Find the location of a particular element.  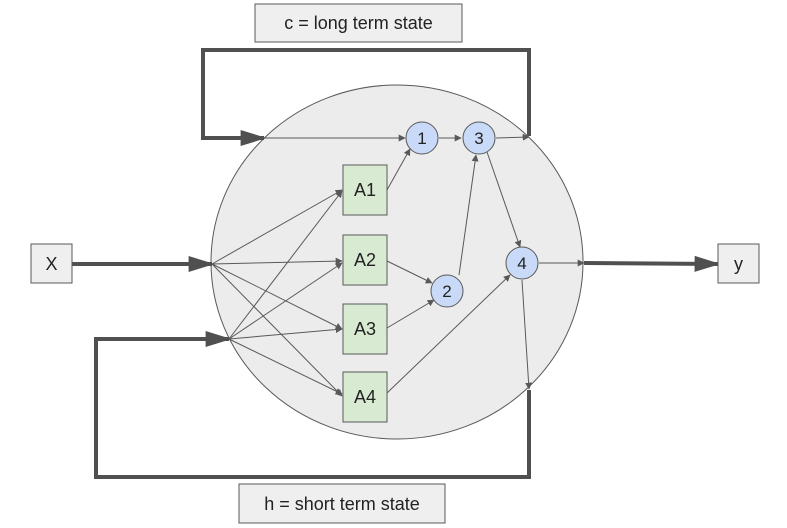

operation-node-4: 4 is located at coordinates (522, 263).